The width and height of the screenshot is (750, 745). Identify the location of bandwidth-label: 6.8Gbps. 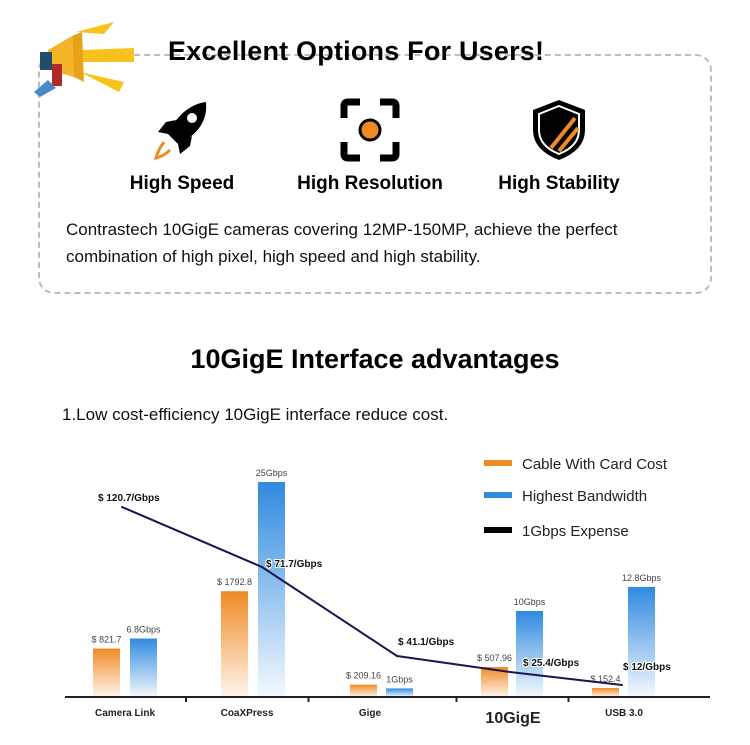
(143, 630).